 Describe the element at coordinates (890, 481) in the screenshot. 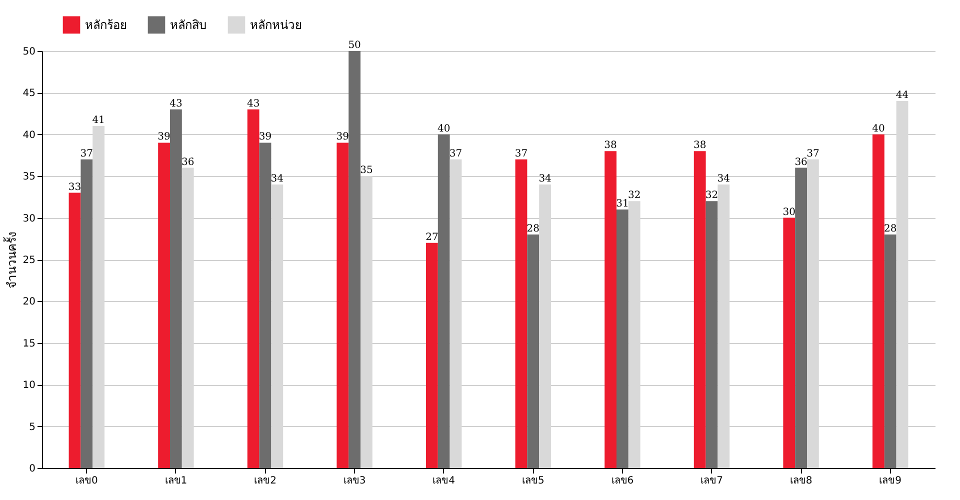

I see `x-tick-label: เลข9` at that location.